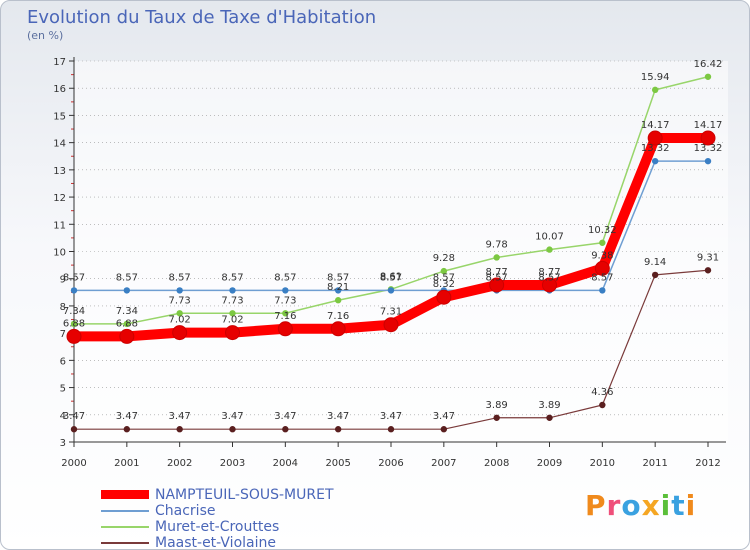 The height and width of the screenshot is (550, 750). What do you see at coordinates (63, 280) in the screenshot?
I see `y-tick-label: 9` at bounding box center [63, 280].